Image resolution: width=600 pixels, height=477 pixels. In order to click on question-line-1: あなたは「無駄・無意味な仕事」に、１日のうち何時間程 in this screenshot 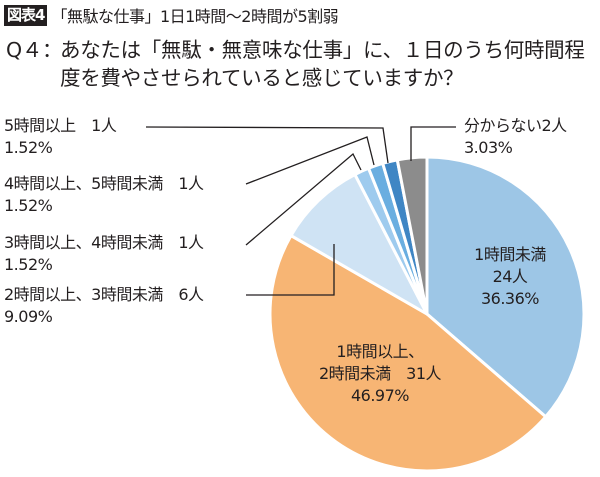, I will do `click(322, 50)`.